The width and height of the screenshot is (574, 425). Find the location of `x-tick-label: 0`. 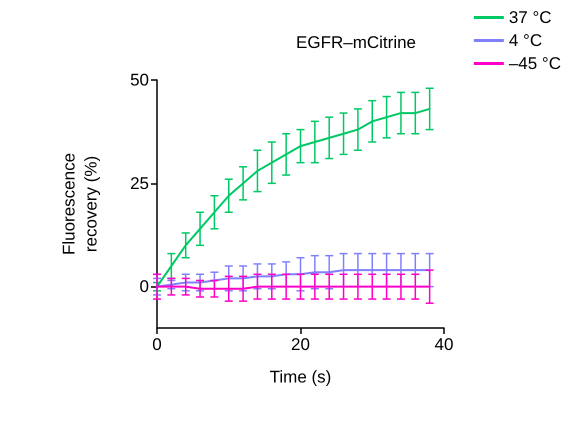

x-tick-label: 0 is located at coordinates (157, 344).